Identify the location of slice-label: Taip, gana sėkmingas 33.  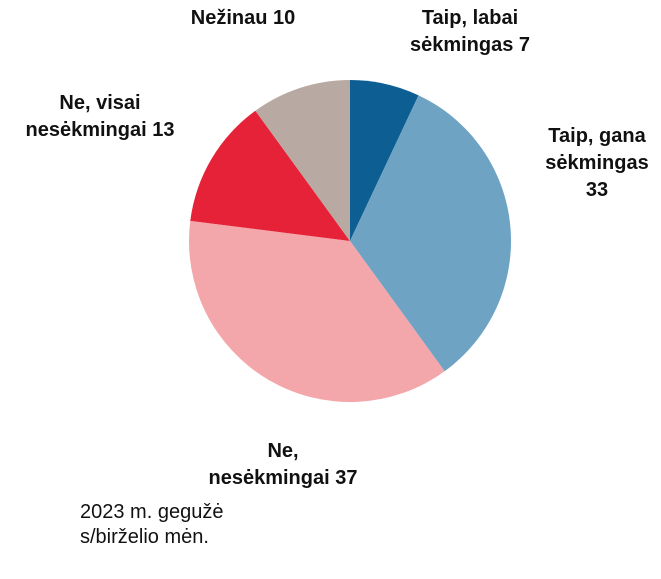
(596, 163).